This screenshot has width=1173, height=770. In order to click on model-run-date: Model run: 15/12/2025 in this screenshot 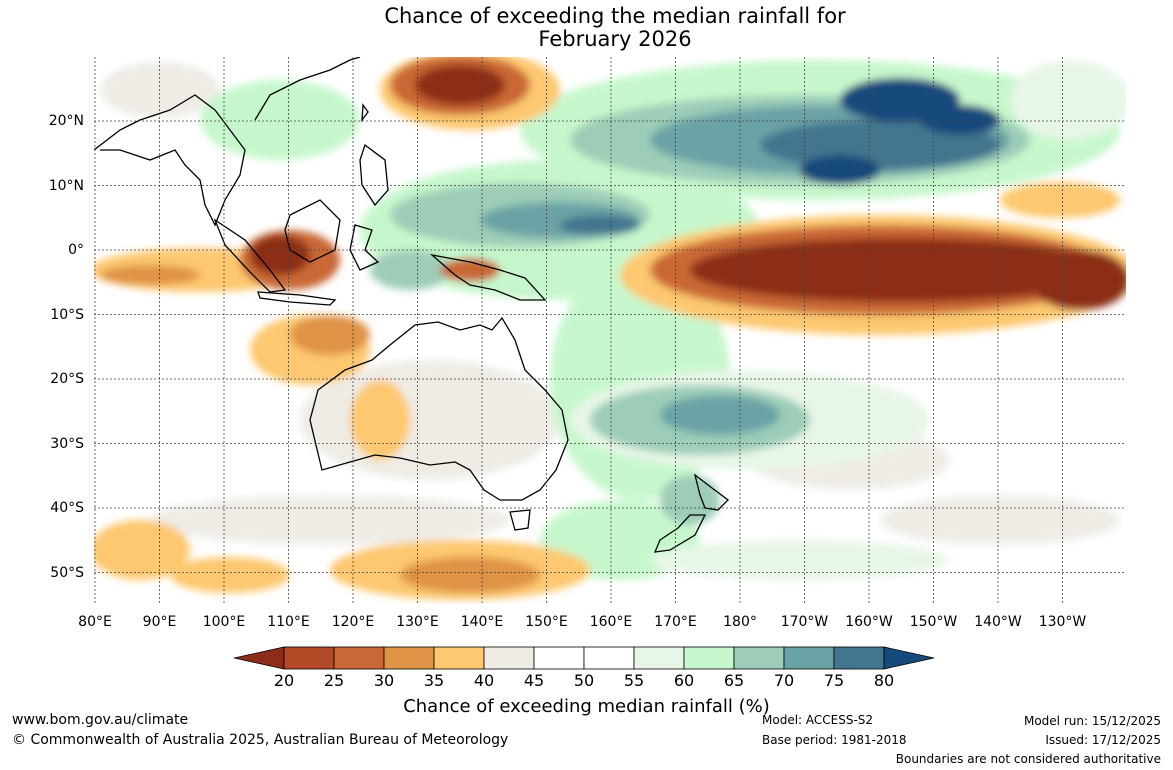, I will do `click(1092, 721)`.